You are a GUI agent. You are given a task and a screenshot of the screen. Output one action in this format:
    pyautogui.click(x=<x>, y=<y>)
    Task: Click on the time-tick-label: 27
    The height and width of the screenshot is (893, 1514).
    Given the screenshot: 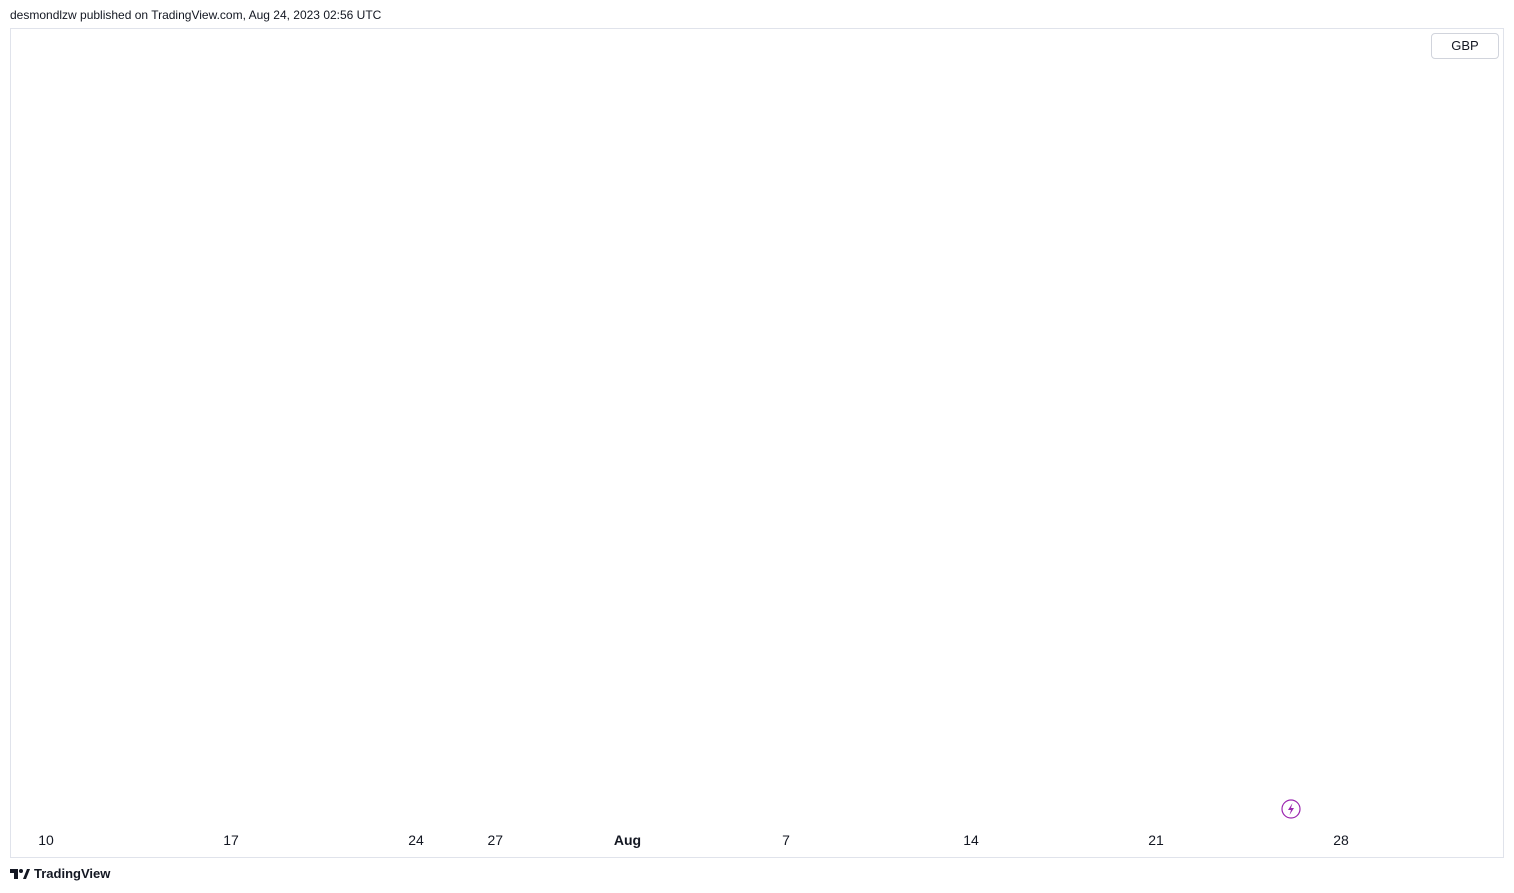 What is the action you would take?
    pyautogui.click(x=496, y=840)
    